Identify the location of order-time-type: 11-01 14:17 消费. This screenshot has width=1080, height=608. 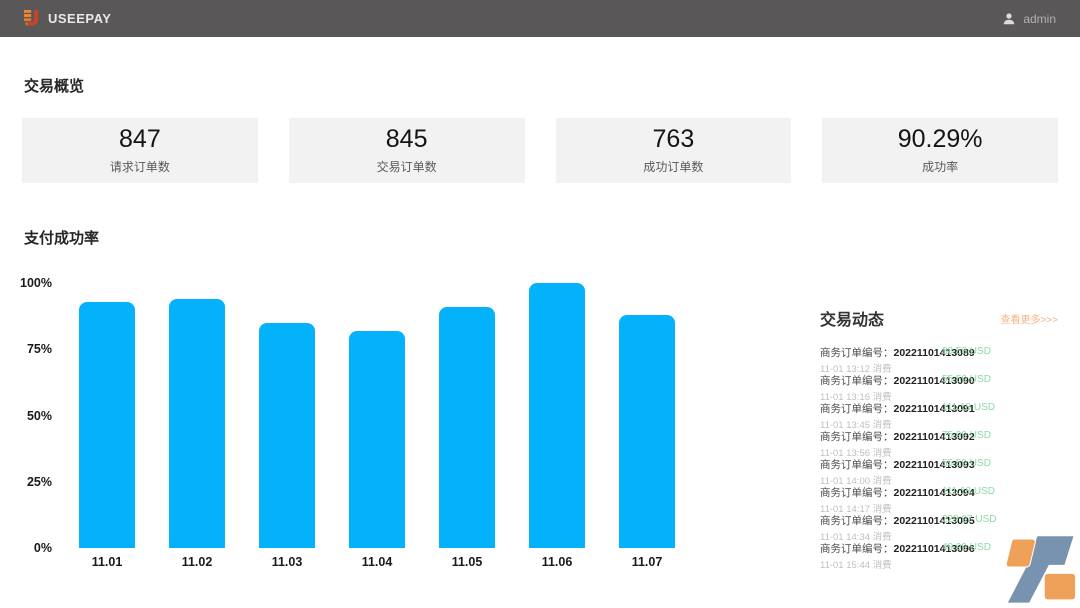
(939, 508).